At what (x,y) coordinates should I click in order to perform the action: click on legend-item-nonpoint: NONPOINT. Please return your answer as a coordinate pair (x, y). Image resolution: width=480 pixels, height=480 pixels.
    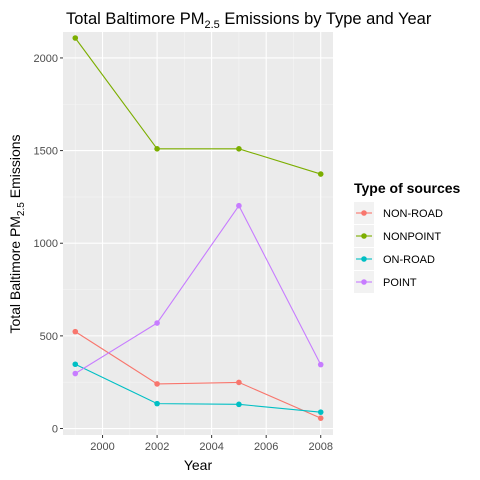
    Looking at the image, I should click on (397, 236).